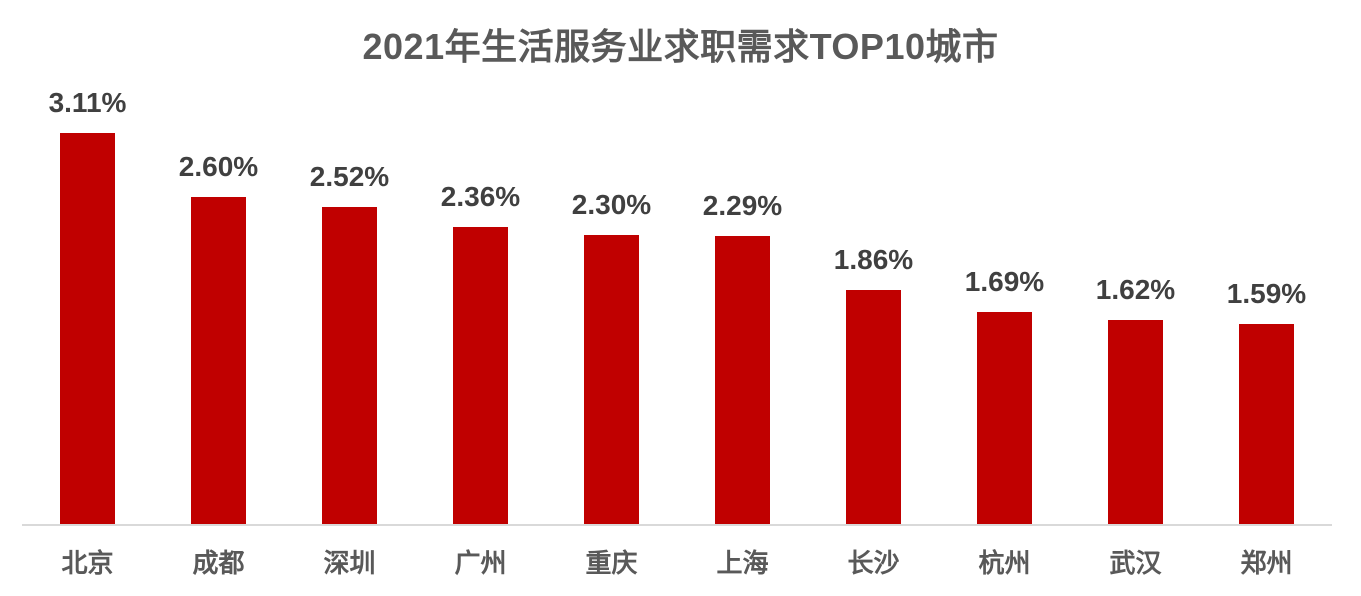  Describe the element at coordinates (1135, 563) in the screenshot. I see `category-label: 武汉` at that location.